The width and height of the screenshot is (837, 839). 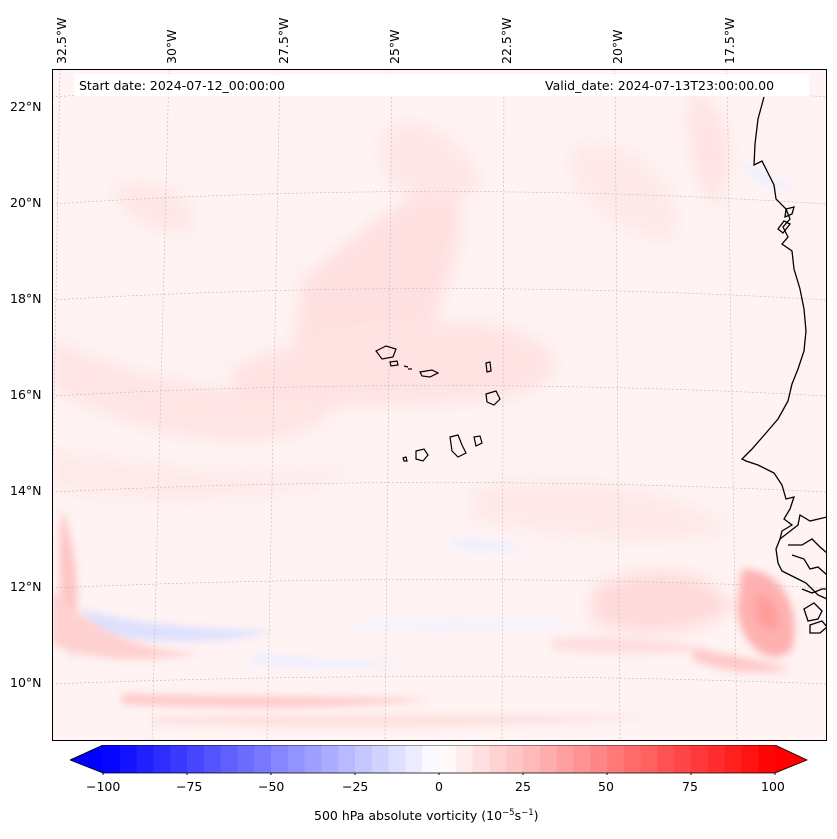 I want to click on lat-label-12n: 12°N, so click(x=26, y=586).